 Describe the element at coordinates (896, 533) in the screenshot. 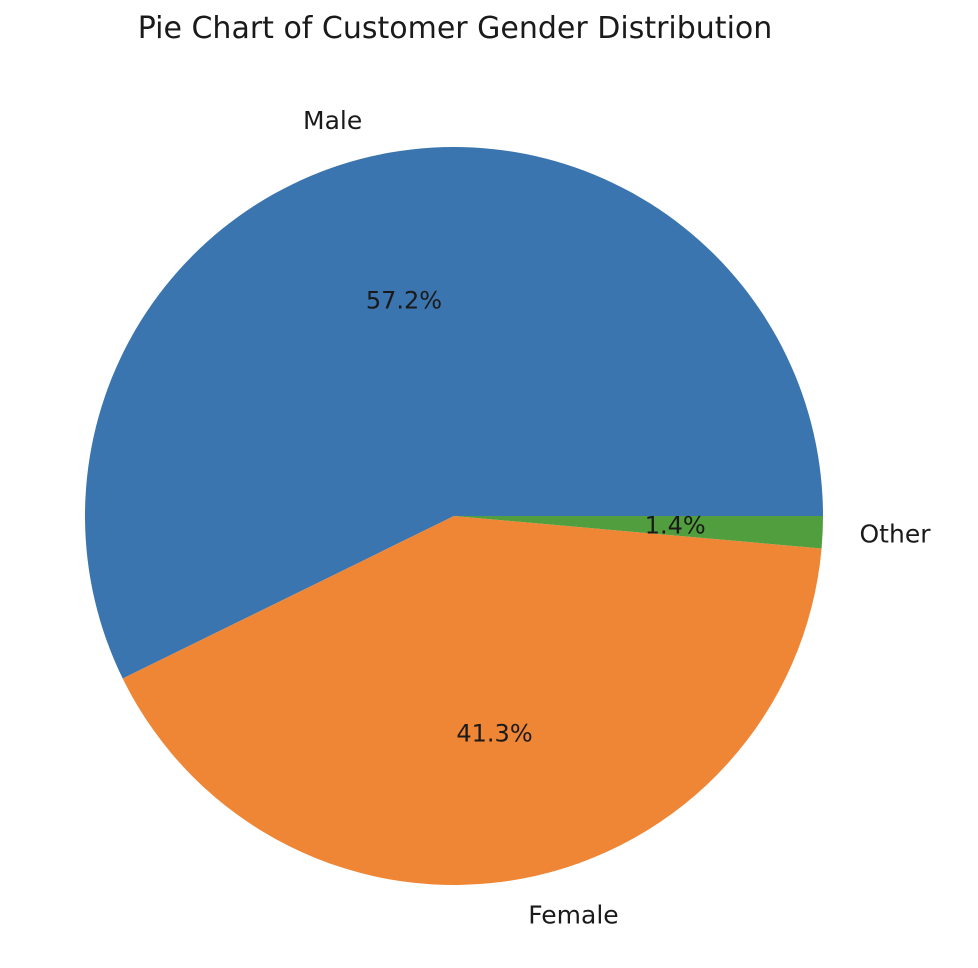

I see `slice-label-other: Other` at that location.